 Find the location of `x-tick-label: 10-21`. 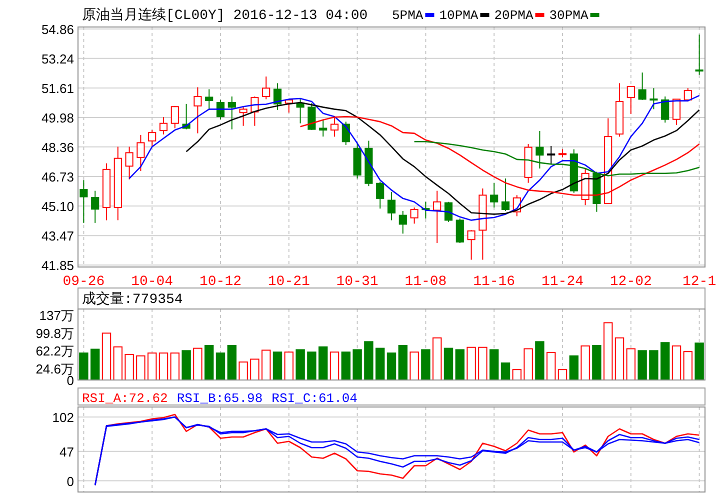

x-tick-label: 10-21 is located at coordinates (289, 282).